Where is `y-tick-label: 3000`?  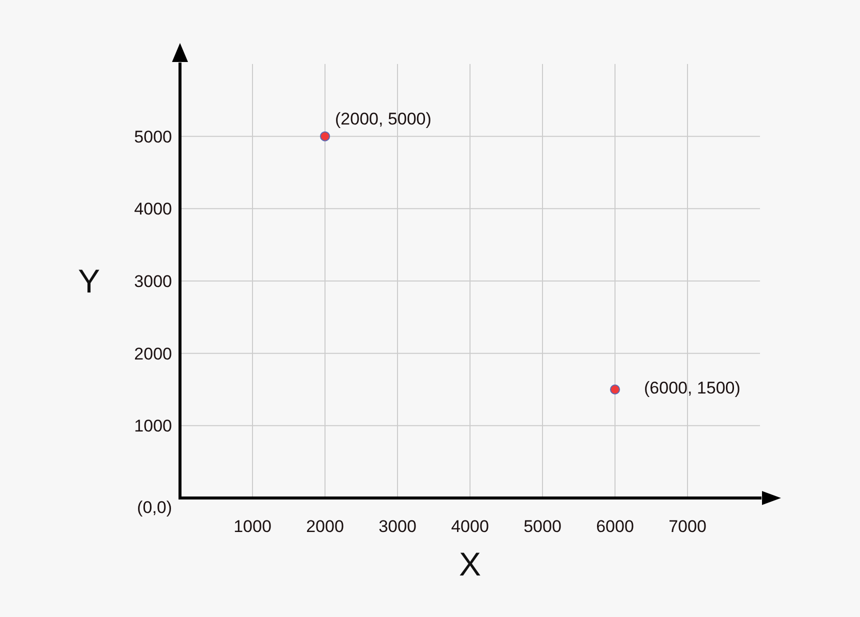 y-tick-label: 3000 is located at coordinates (153, 282).